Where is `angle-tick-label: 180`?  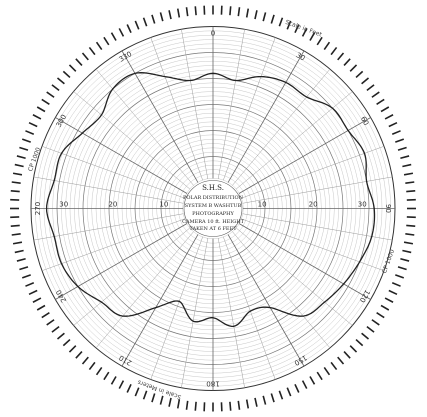
angle-tick-label: 180 is located at coordinates (212, 384).